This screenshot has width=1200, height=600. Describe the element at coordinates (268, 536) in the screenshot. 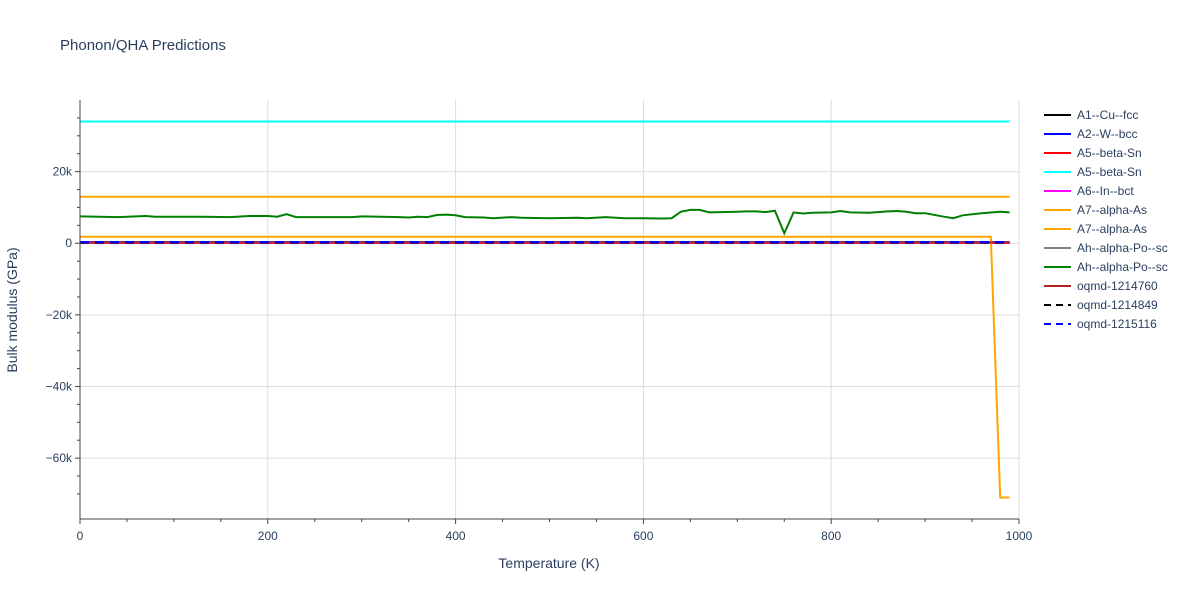

I see `x-tick-label: 200` at that location.